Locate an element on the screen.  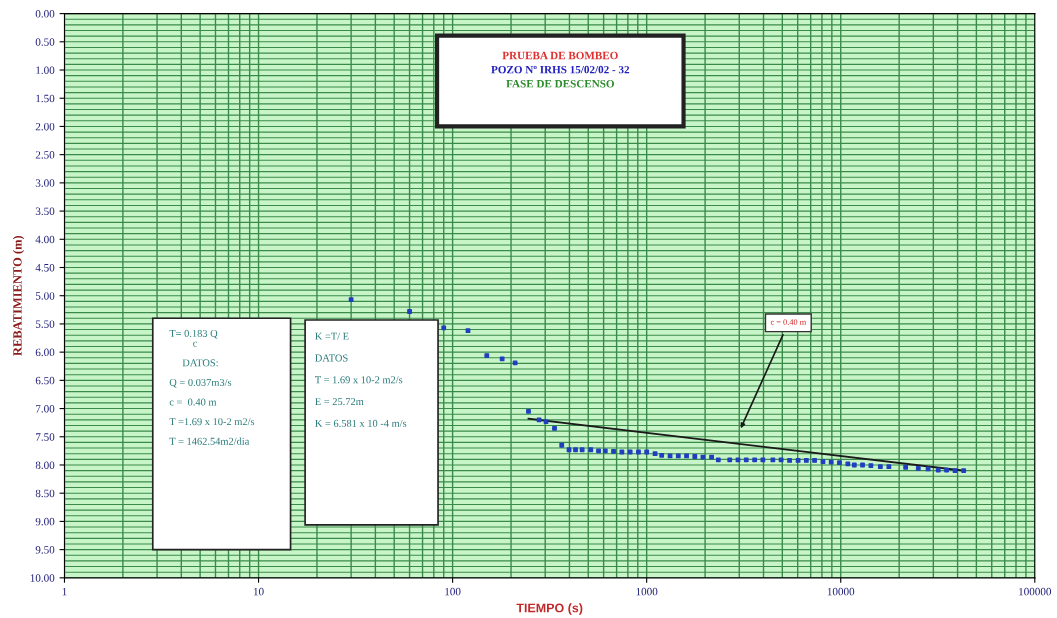
text: POZO Nº IRHS 15/02/02 - 32 is located at coordinates (560, 69).